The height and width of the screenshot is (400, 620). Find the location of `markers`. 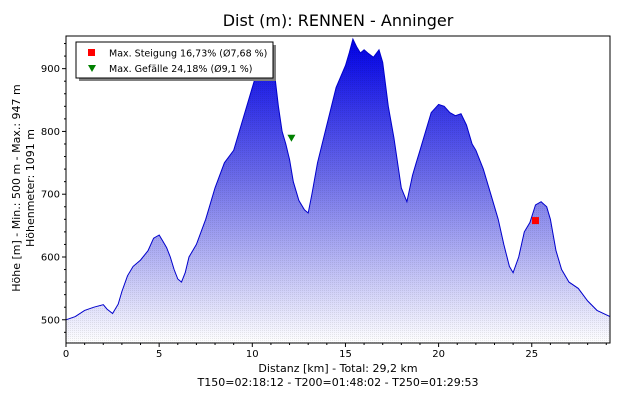

markers is located at coordinates (413, 179).